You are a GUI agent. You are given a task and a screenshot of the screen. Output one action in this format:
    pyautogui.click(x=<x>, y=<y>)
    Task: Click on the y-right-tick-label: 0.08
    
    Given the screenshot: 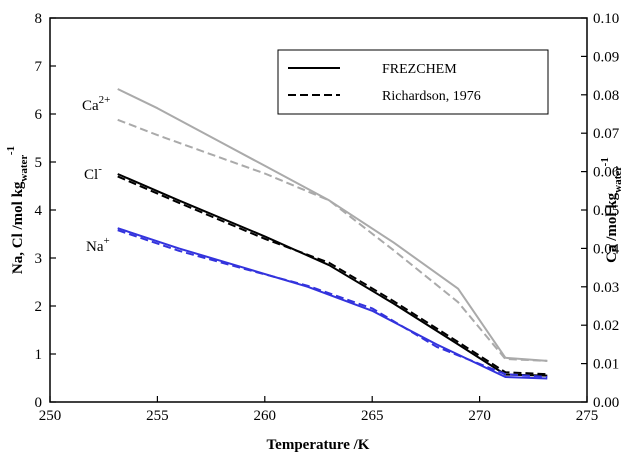 What is the action you would take?
    pyautogui.click(x=606, y=96)
    